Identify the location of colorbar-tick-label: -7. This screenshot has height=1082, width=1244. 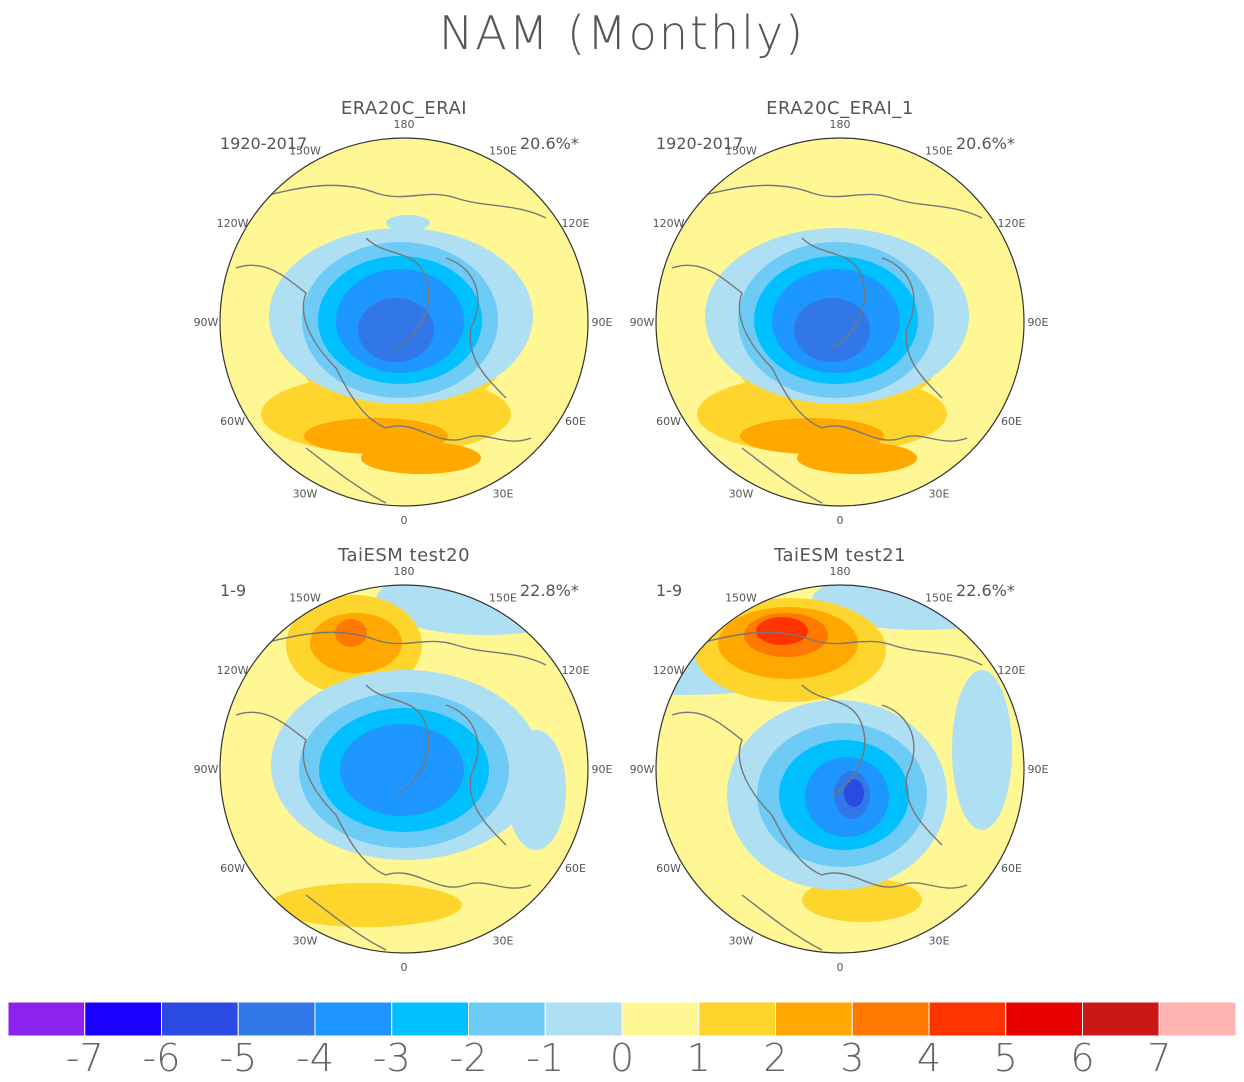
(84, 1058).